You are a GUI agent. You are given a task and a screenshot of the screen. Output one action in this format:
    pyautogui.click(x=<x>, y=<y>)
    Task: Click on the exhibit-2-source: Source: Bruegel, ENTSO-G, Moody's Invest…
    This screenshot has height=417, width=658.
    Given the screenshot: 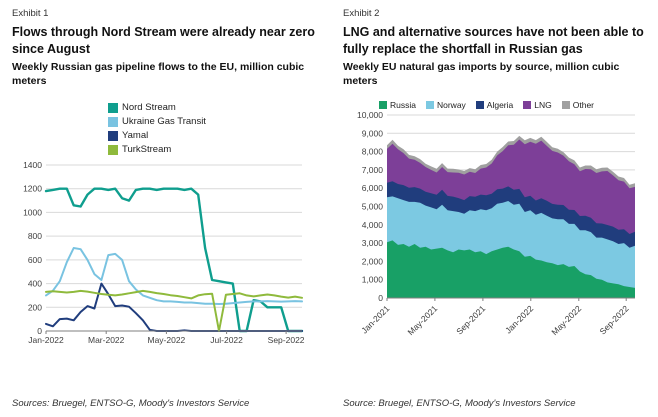 What is the action you would take?
    pyautogui.click(x=459, y=403)
    